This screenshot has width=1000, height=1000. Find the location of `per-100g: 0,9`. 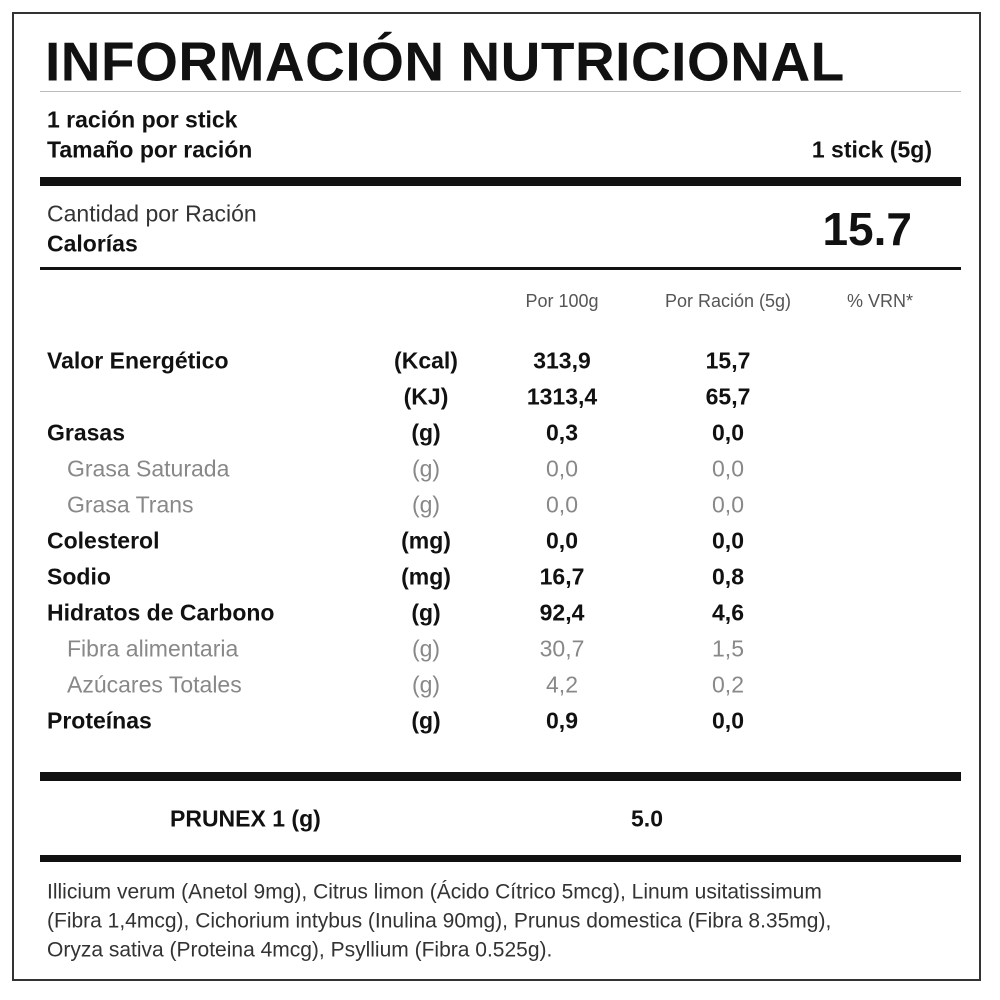

per-100g: 0,9 is located at coordinates (562, 720).